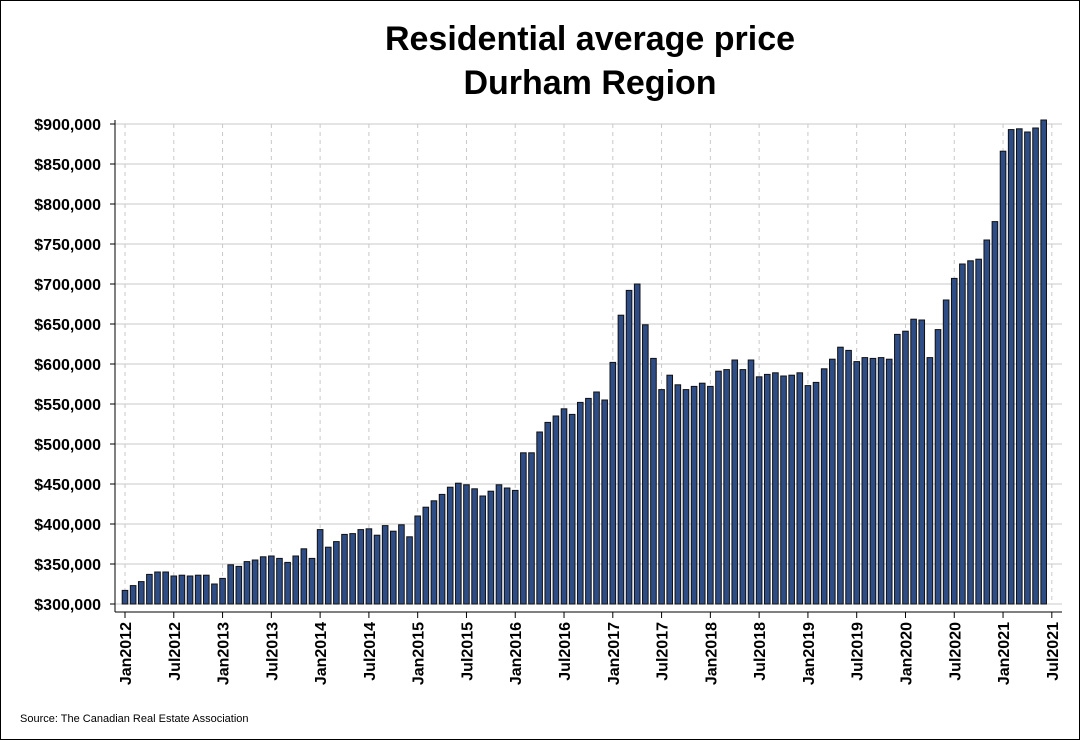 The height and width of the screenshot is (740, 1080). Describe the element at coordinates (565, 651) in the screenshot. I see `x-tick-label: Jul2016` at that location.